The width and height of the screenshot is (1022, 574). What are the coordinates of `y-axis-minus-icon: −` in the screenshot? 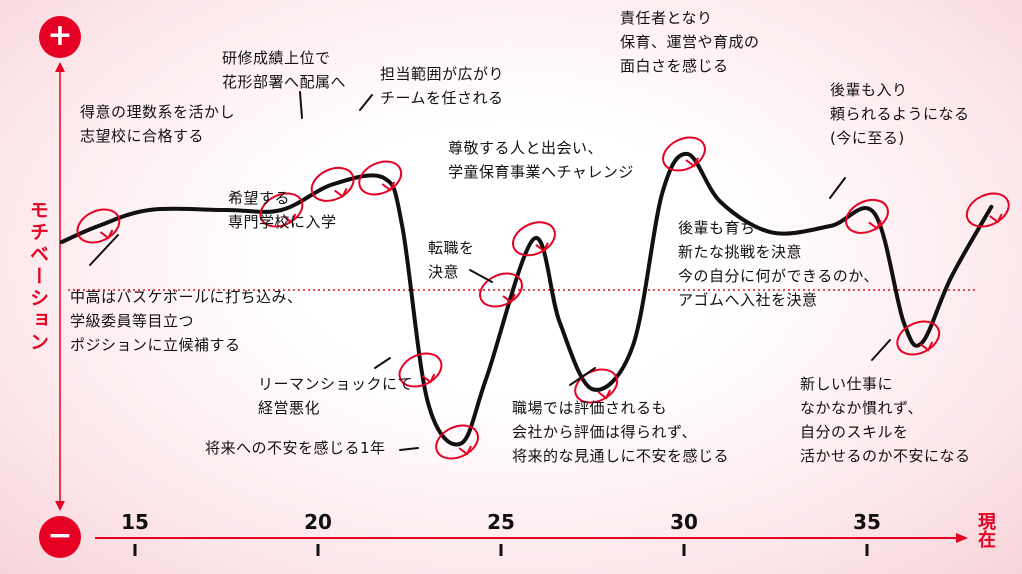 It's located at (60, 537).